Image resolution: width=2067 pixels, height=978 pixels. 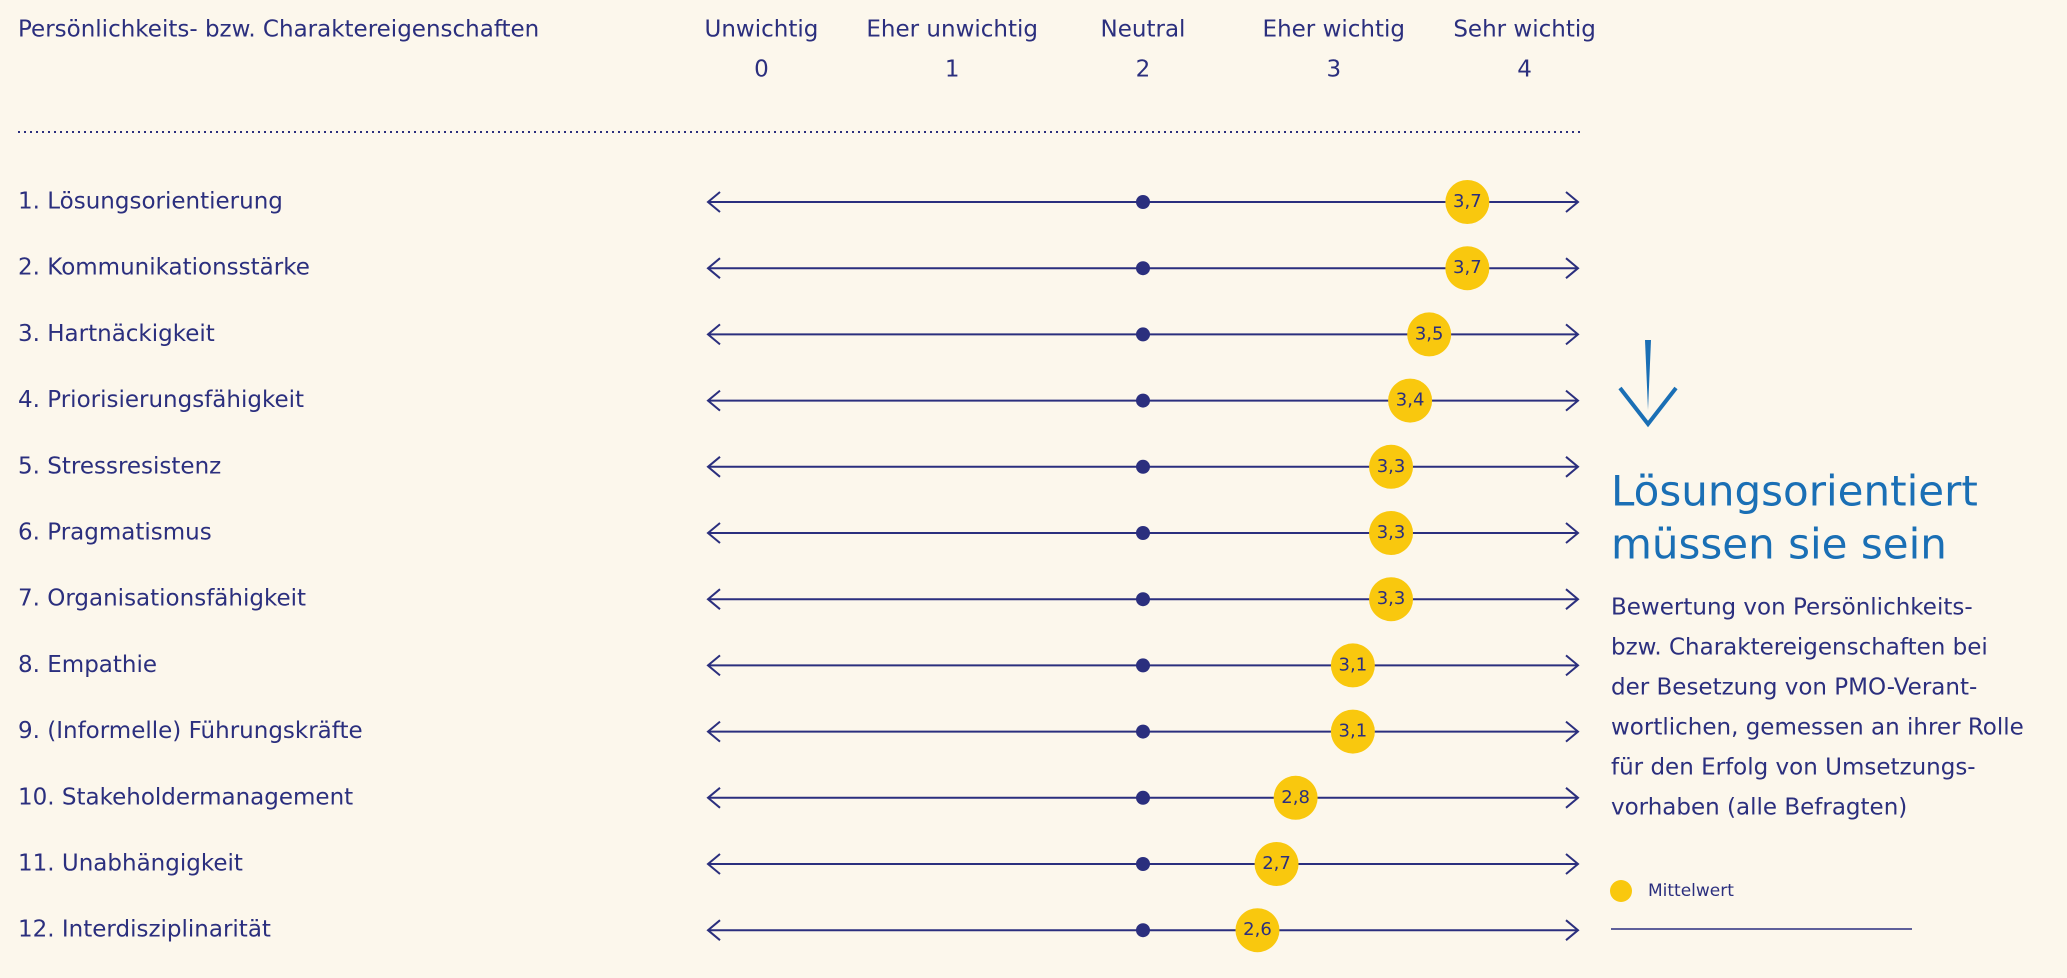 I want to click on description: für den Erfolg von Umsetzungs-, so click(x=1793, y=768).